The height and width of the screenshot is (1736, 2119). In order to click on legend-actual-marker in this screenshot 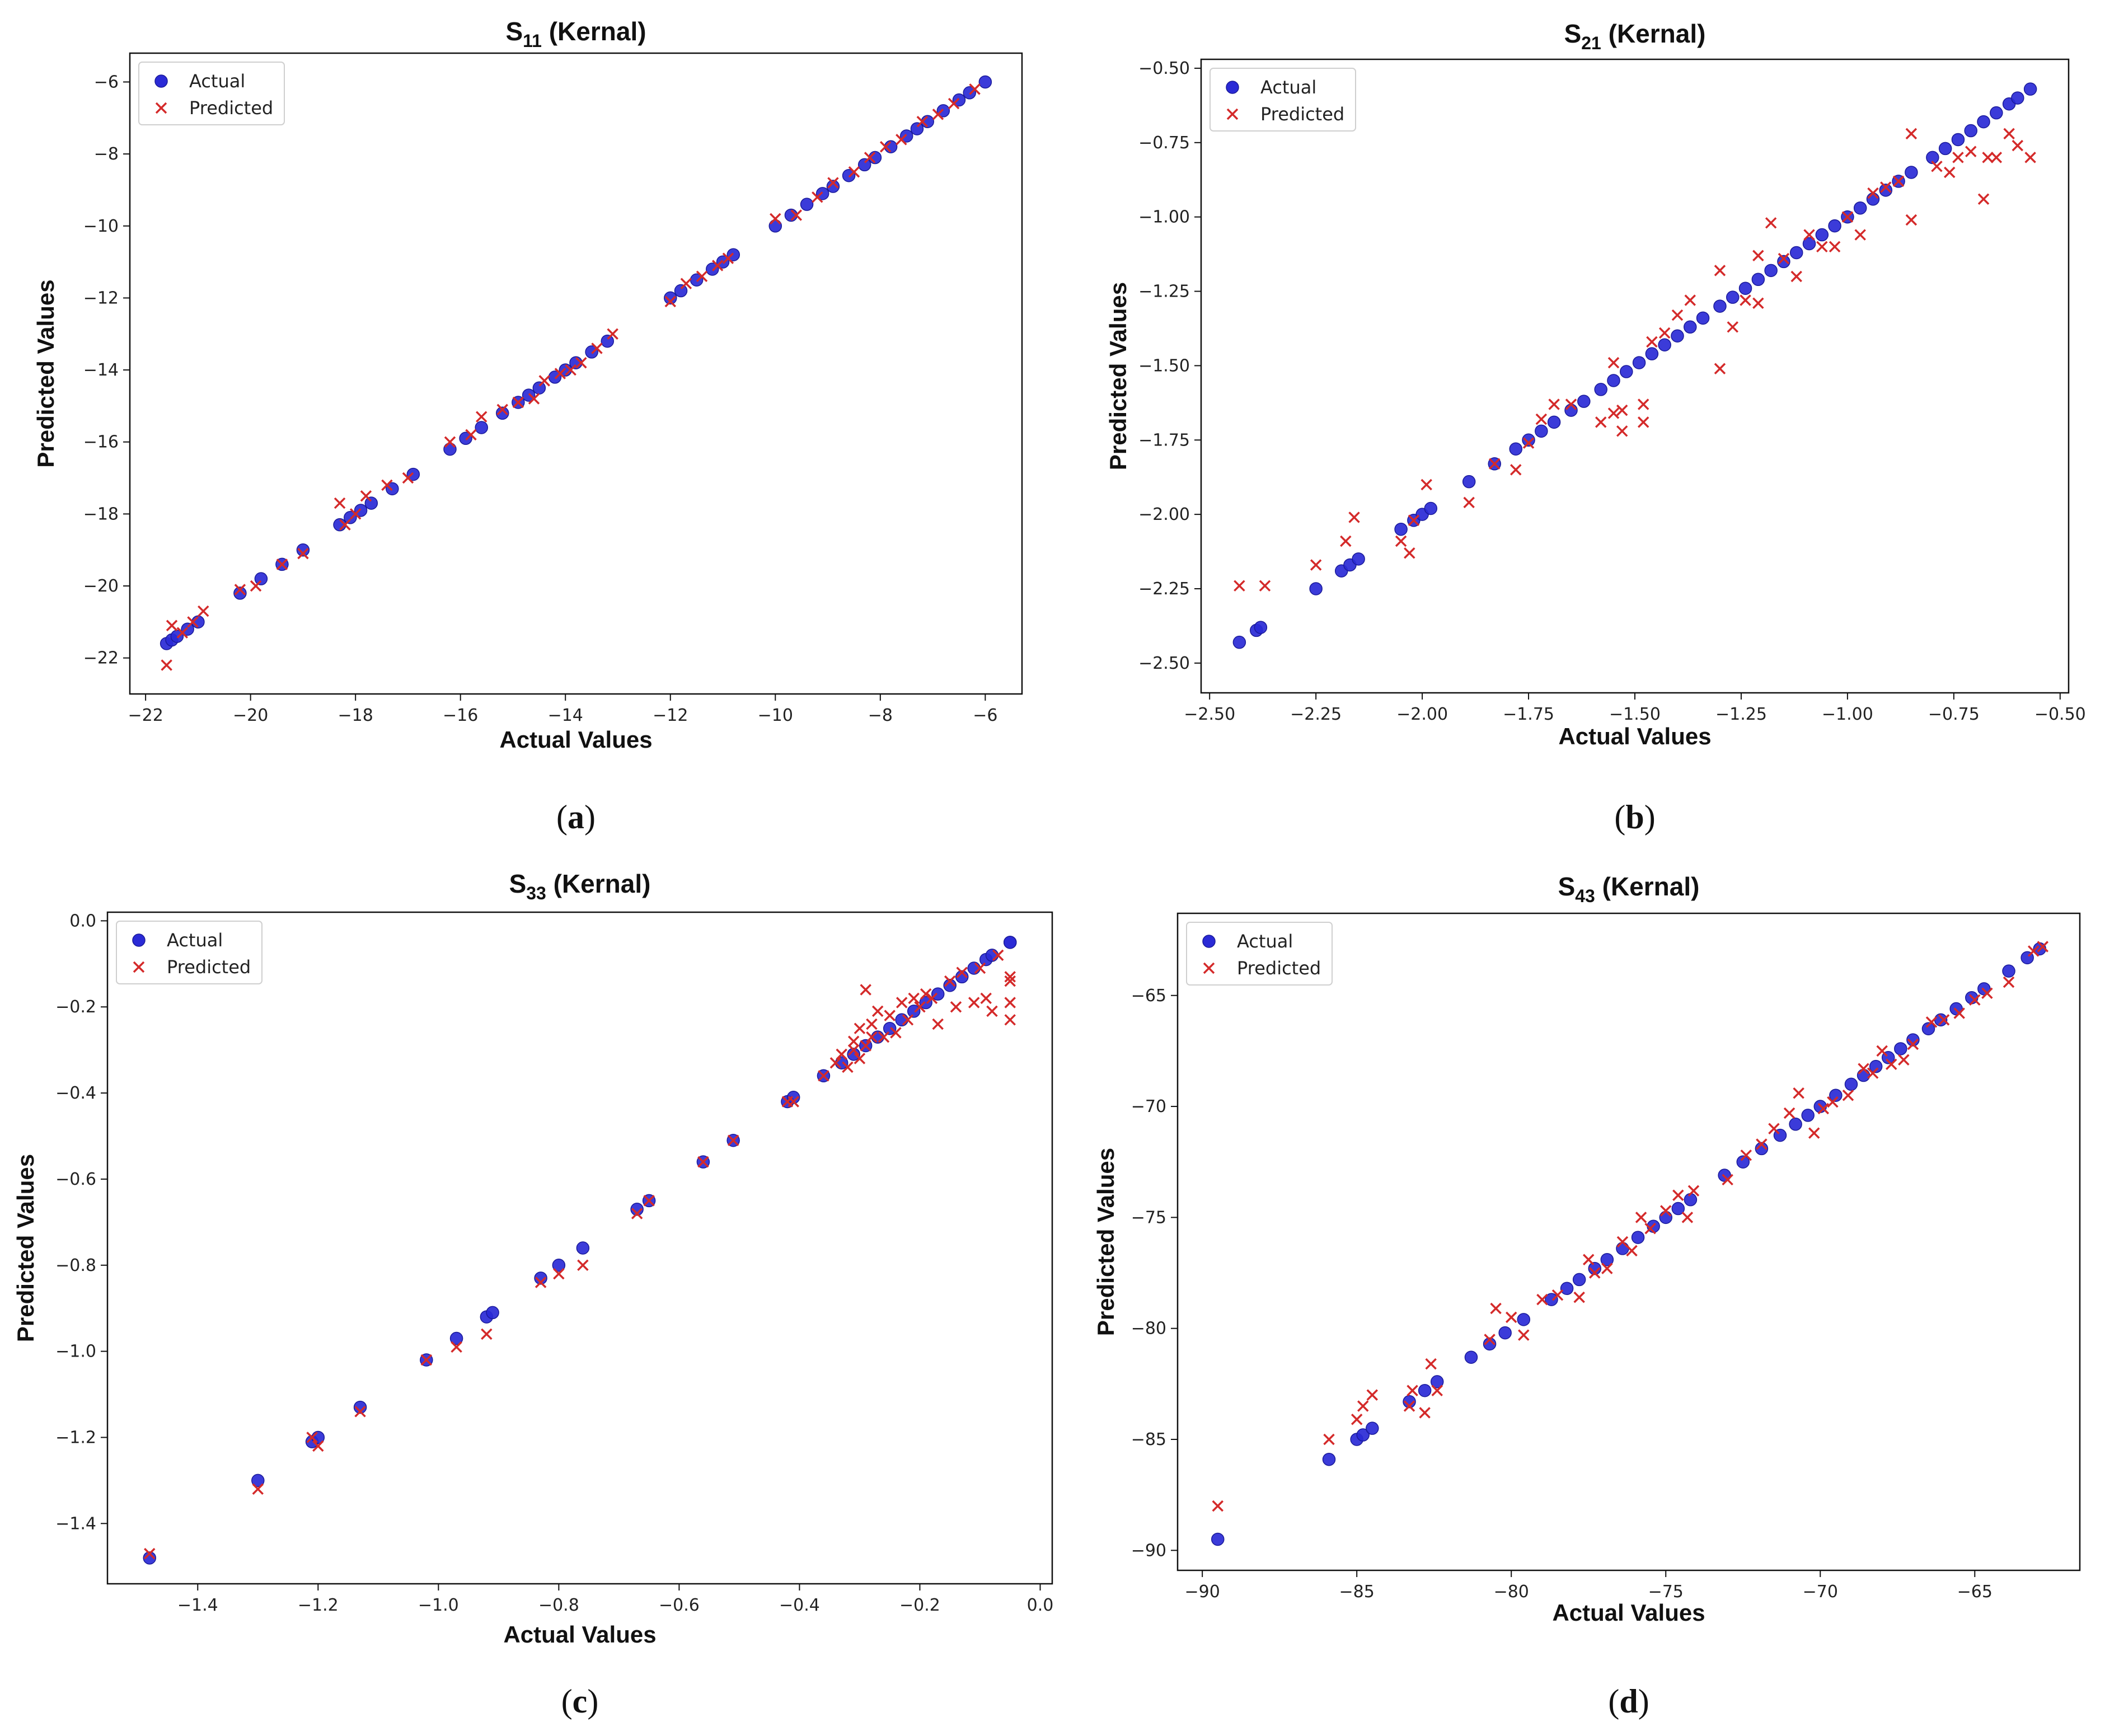, I will do `click(139, 940)`.